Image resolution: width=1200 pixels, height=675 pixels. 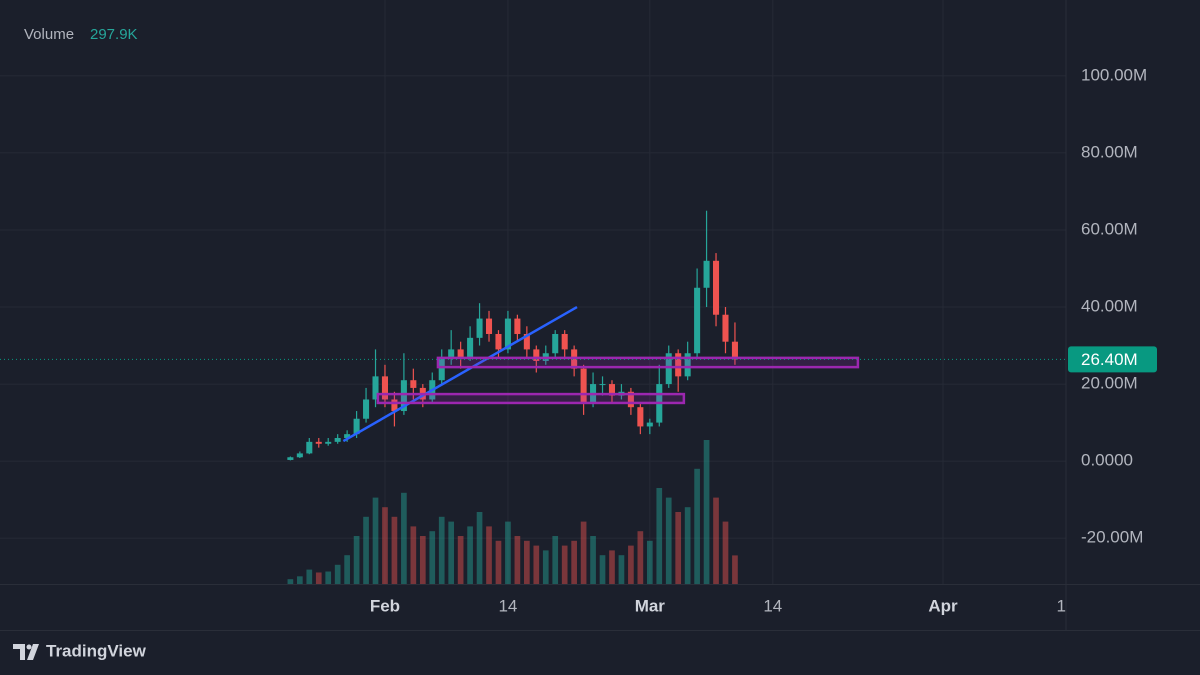 I want to click on last-price-box, so click(x=1112, y=359).